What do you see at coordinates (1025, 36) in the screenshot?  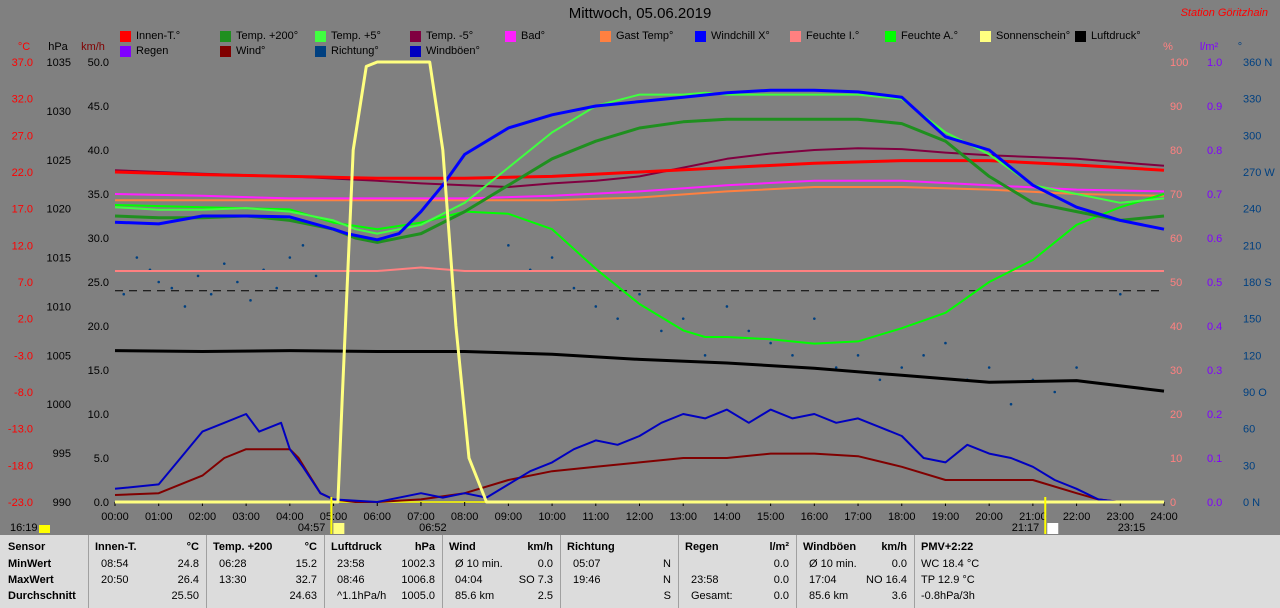 I see `legend-item: Sonnenschein°` at bounding box center [1025, 36].